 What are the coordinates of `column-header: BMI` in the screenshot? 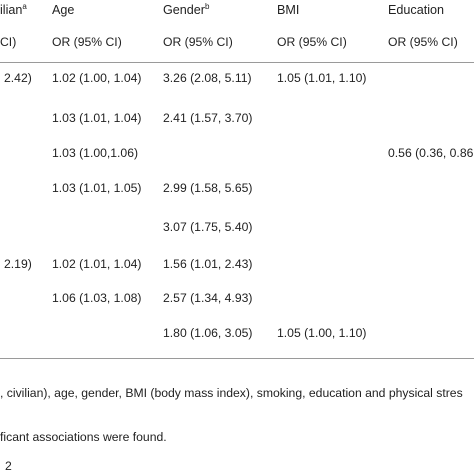 It's located at (288, 10).